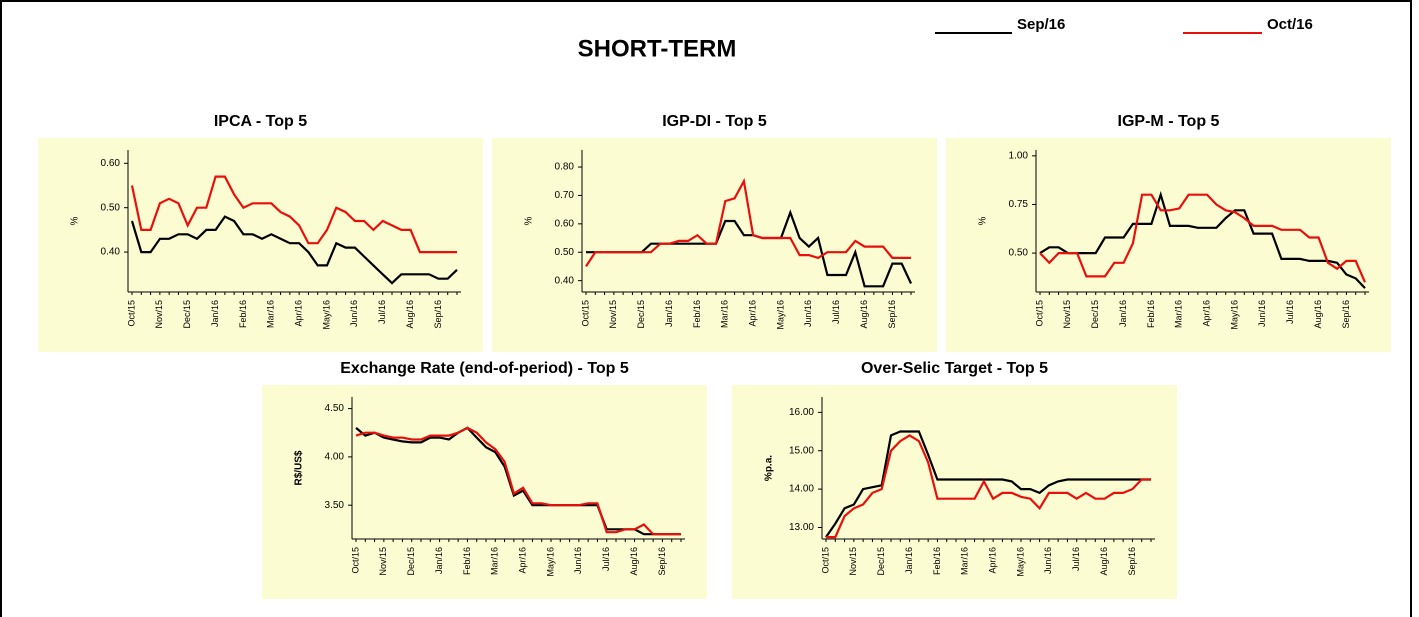 The width and height of the screenshot is (1419, 617). I want to click on y-tick-label: 4.50, so click(335, 408).